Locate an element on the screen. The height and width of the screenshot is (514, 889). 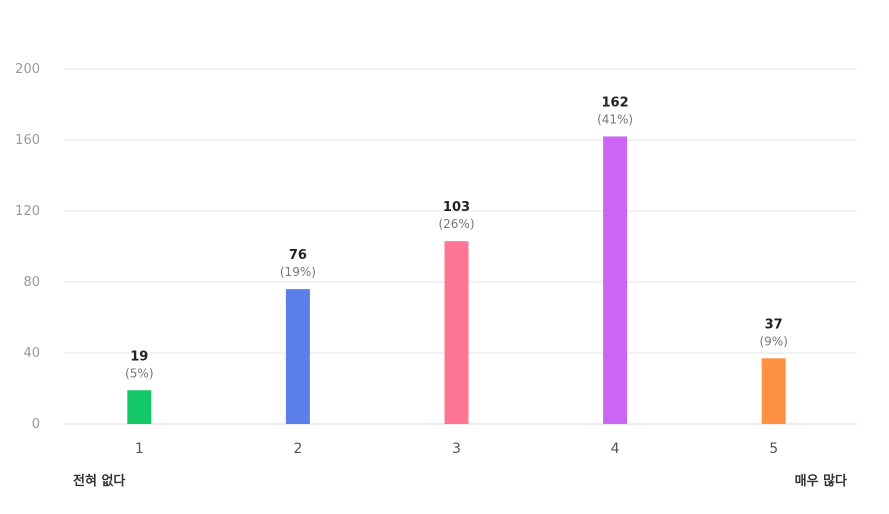
y-tick-label: 160 is located at coordinates (27, 140).